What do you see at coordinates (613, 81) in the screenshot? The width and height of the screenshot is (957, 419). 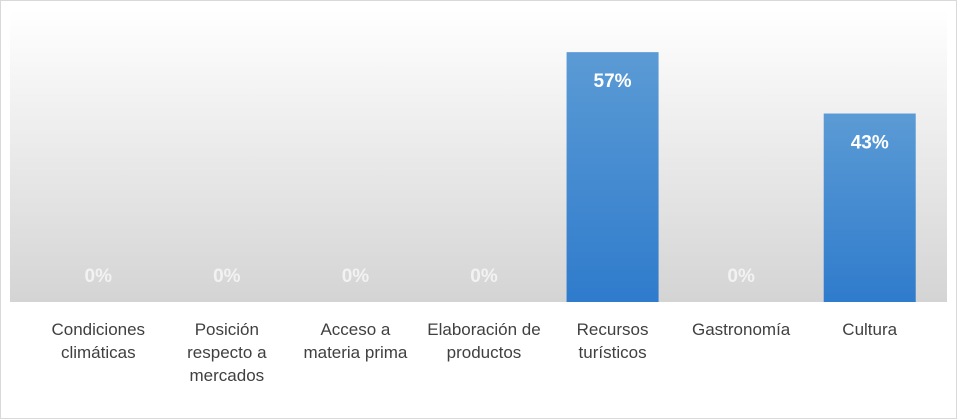 I see `data-label: 57%` at bounding box center [613, 81].